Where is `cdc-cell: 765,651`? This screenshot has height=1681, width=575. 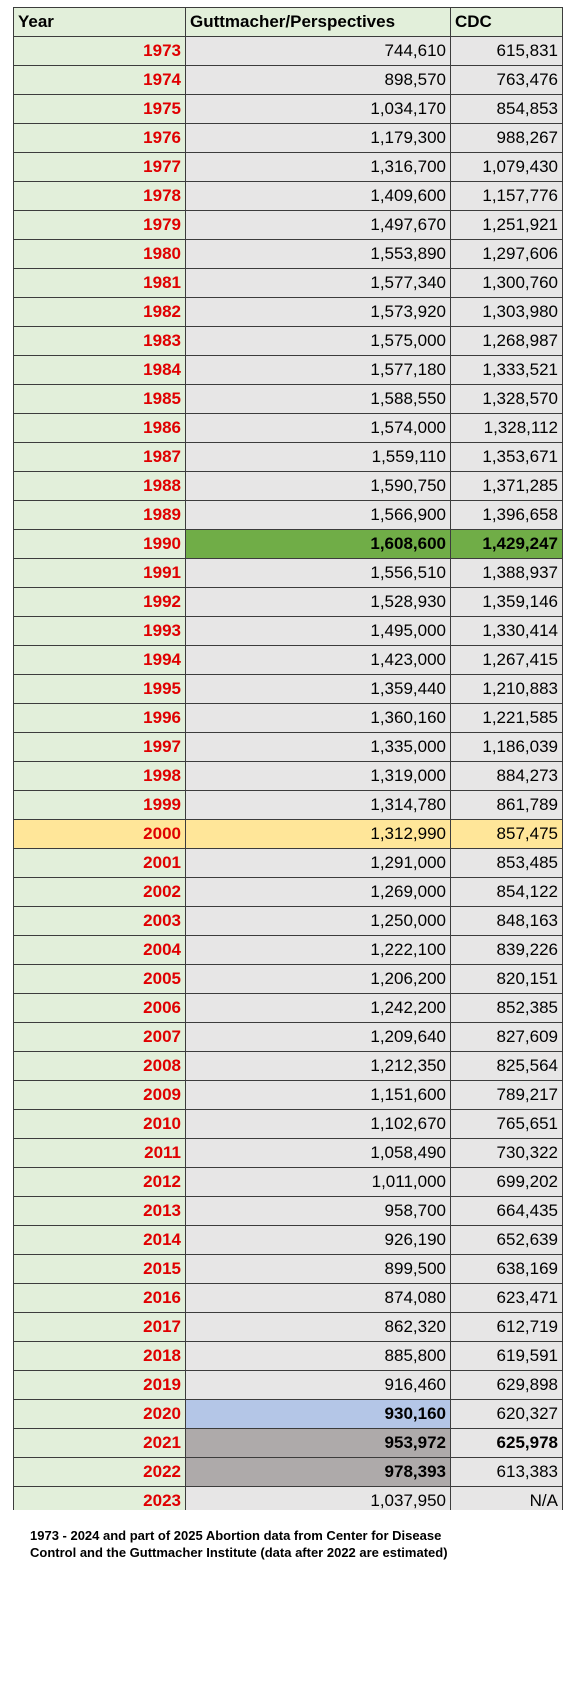 cdc-cell: 765,651 is located at coordinates (506, 1124).